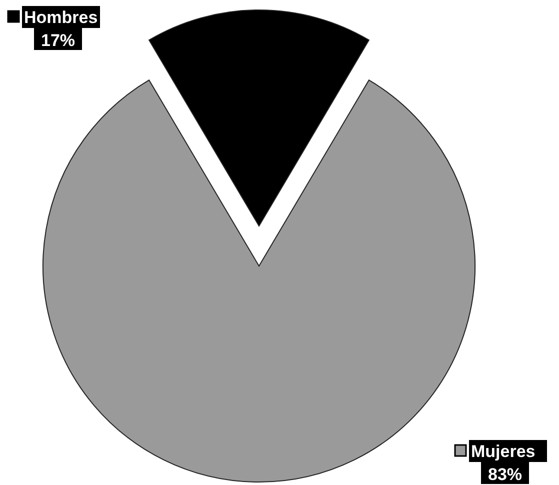  What do you see at coordinates (505, 474) in the screenshot?
I see `data-label: 83%` at bounding box center [505, 474].